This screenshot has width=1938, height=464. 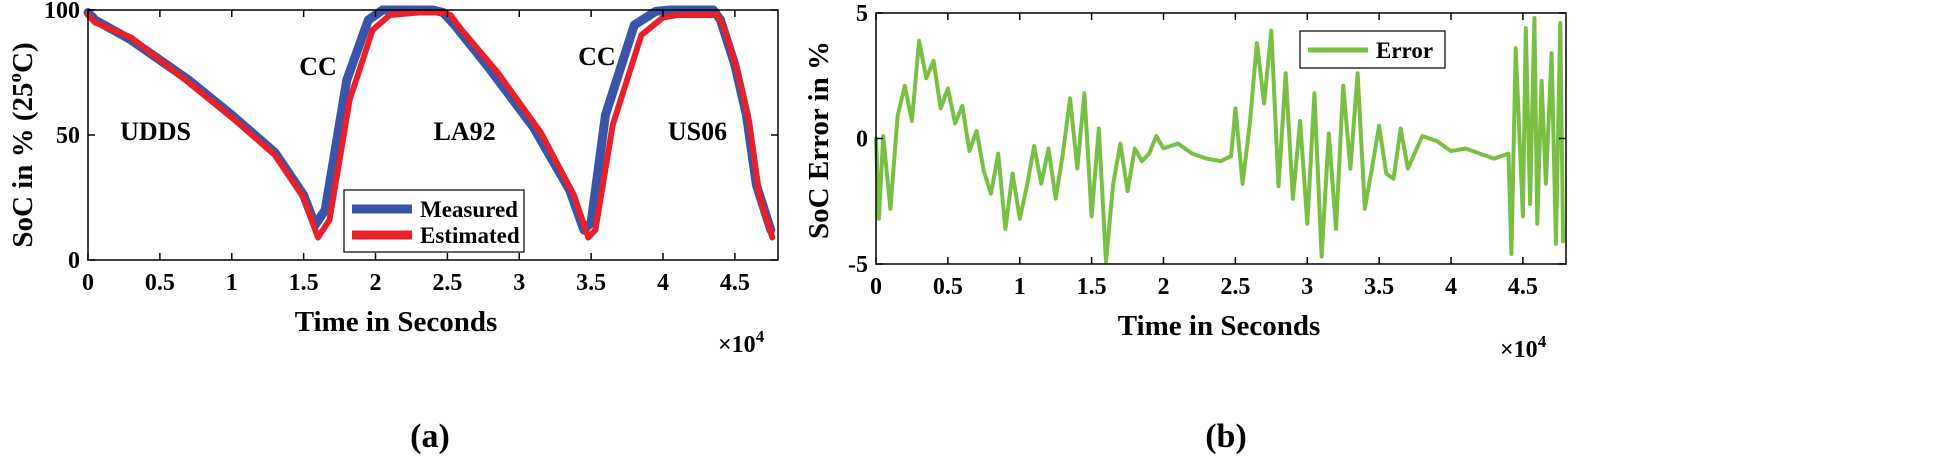 I want to click on panel-b-x-tick-label: 2, so click(x=1164, y=287).